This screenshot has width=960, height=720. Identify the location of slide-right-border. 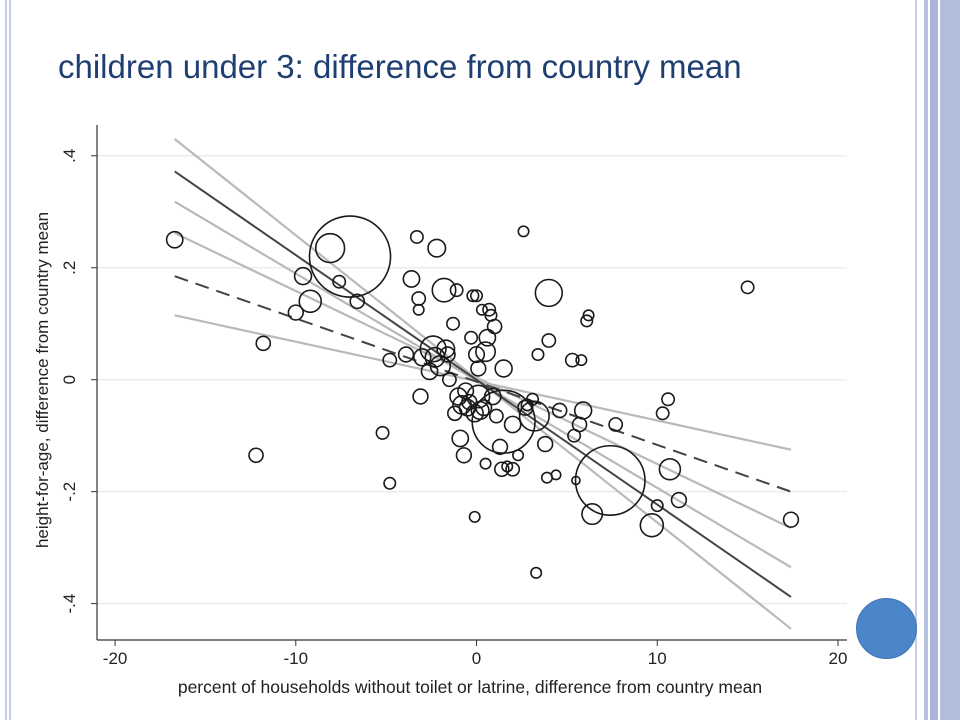
(937, 360).